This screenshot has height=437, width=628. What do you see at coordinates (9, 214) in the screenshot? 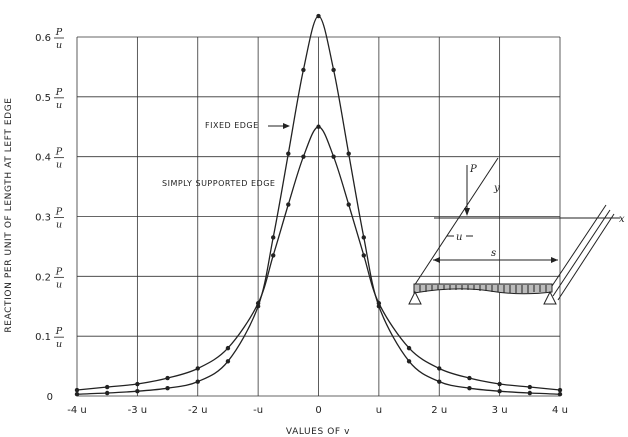
I see `y-axis-title: REACTION PER UNIT OF LENGTH AT LEFT EDGE` at bounding box center [9, 214].